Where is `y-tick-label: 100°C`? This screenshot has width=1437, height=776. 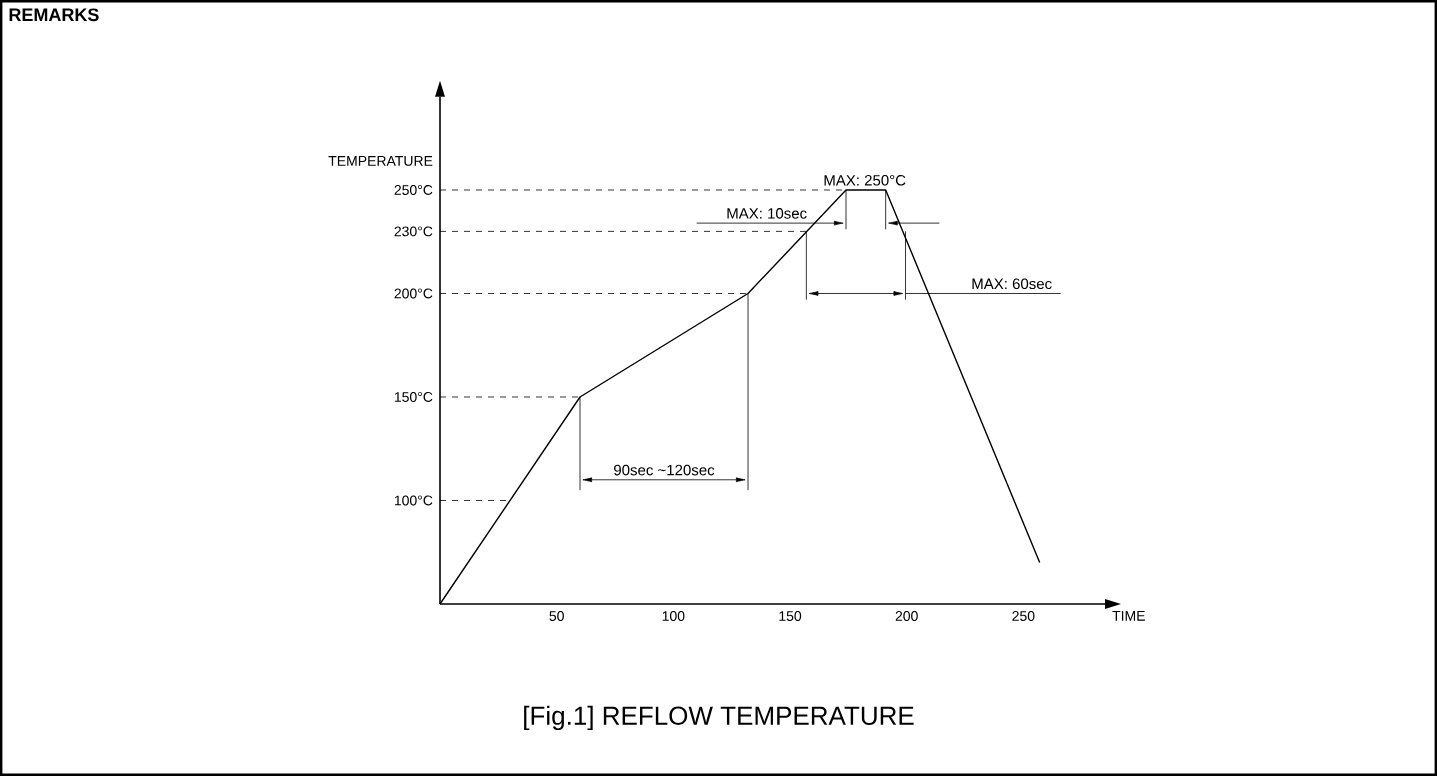
y-tick-label: 100°C is located at coordinates (413, 500).